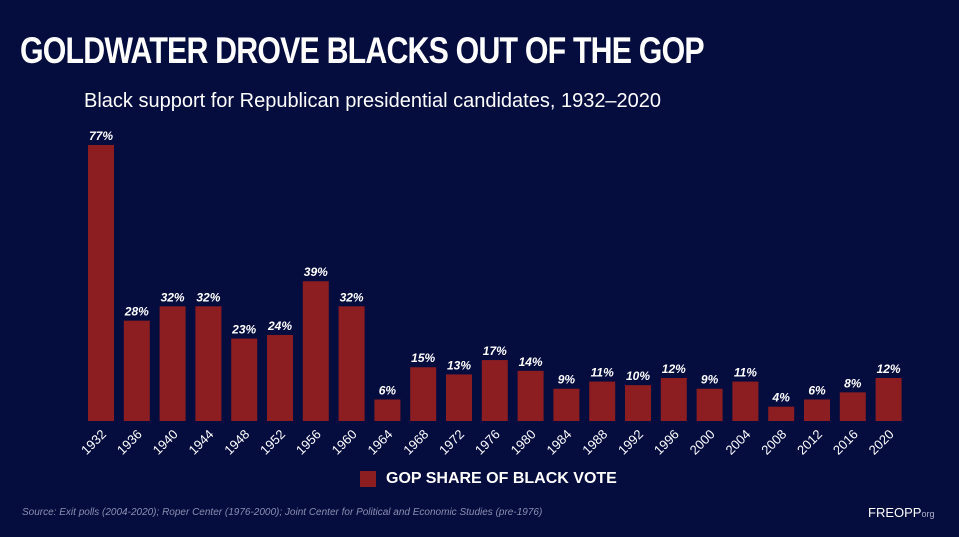  Describe the element at coordinates (895, 512) in the screenshot. I see `logo-main: FREOPP` at that location.